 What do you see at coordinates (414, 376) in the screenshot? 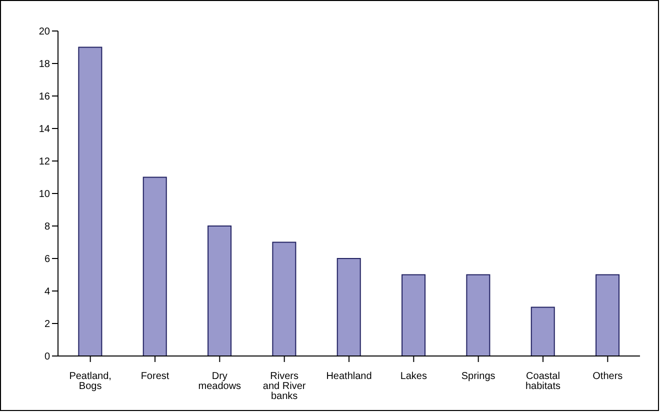
I see `x-tick-label: Lakes` at bounding box center [414, 376].